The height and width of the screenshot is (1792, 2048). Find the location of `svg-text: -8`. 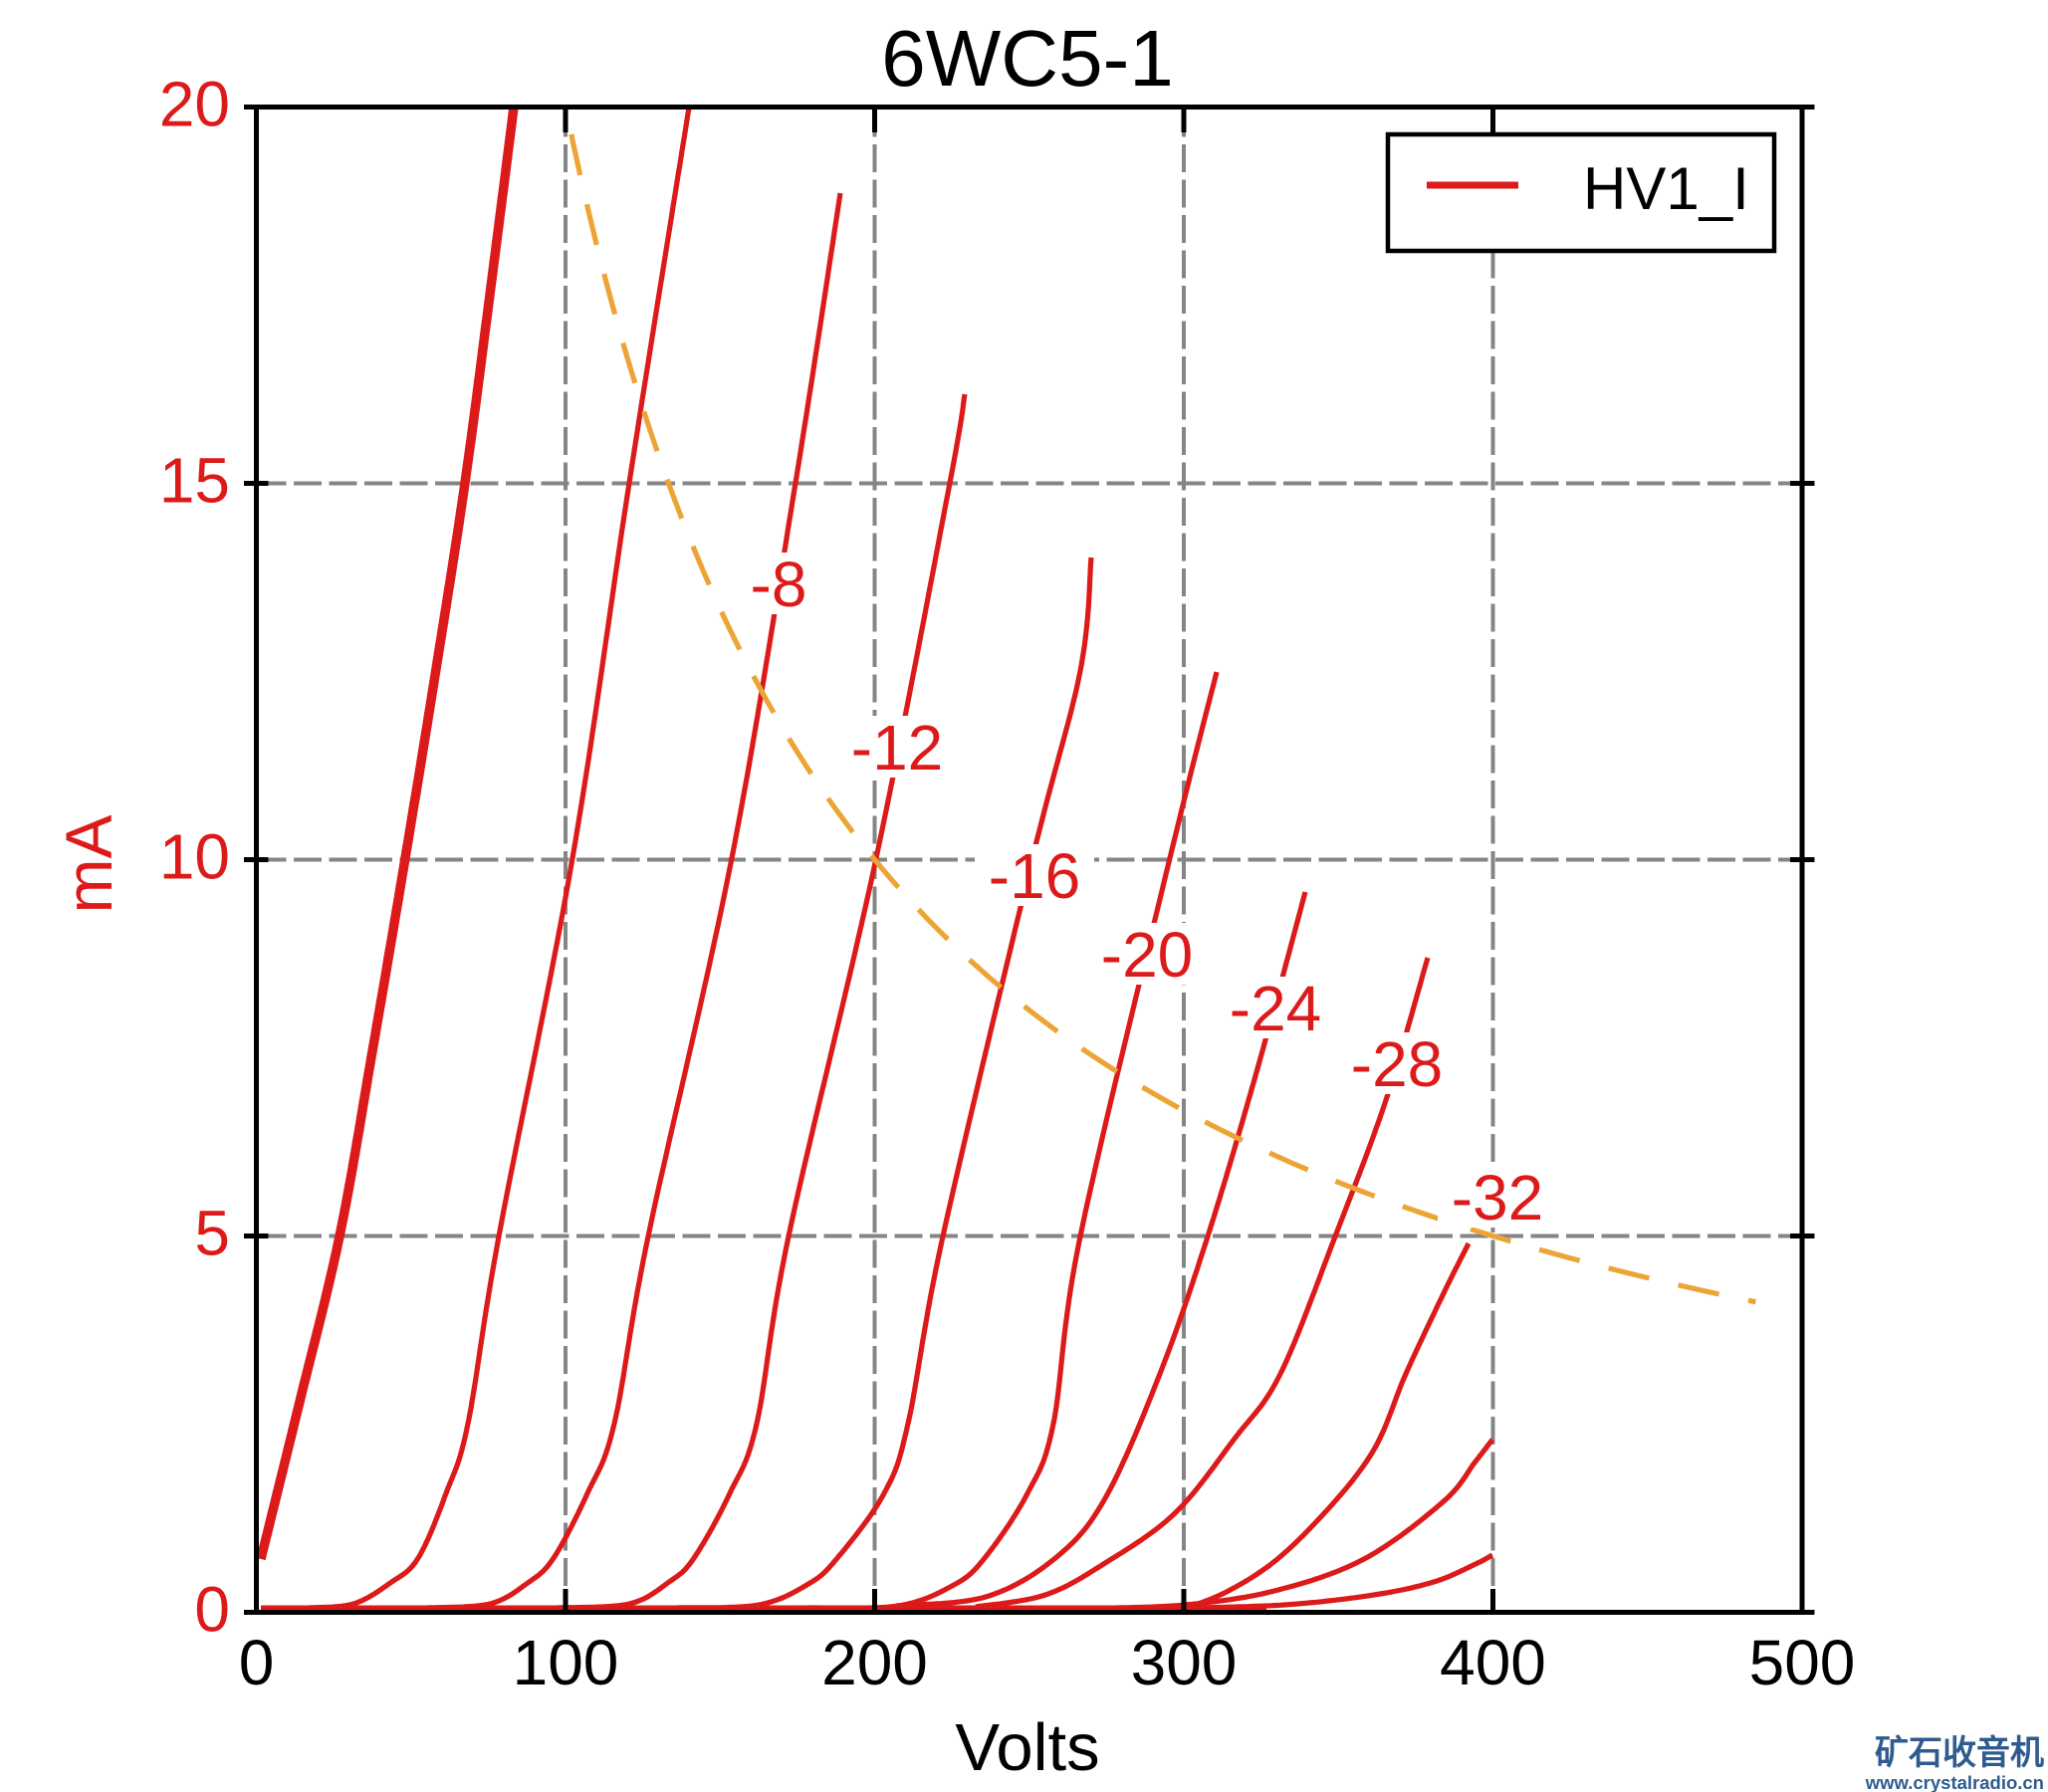

svg-text: -8 is located at coordinates (779, 584).